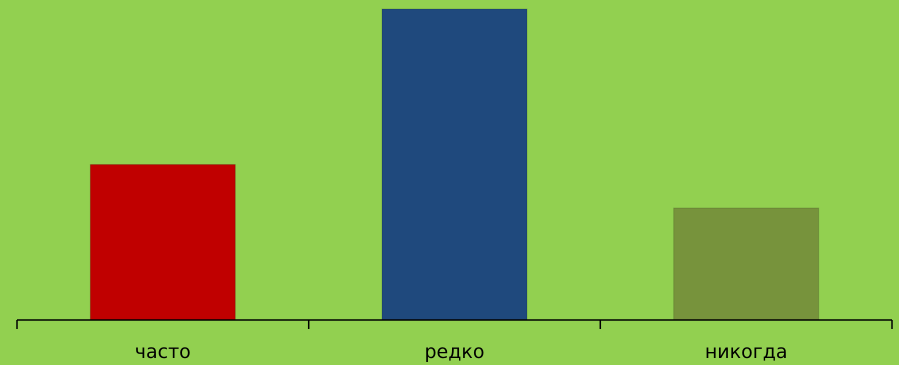 This screenshot has height=365, width=899. I want to click on x-tick-label-1: часто, so click(163, 352).